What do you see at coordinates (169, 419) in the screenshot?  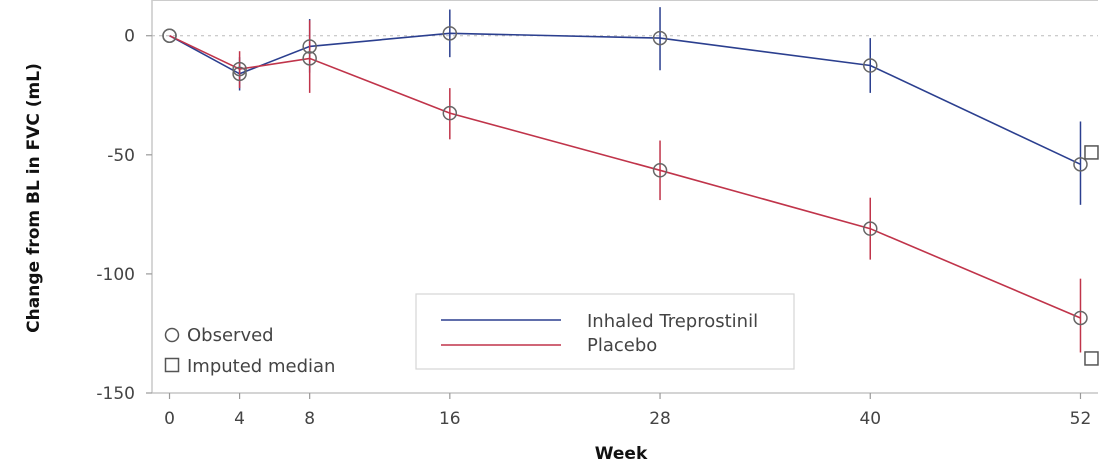 I see `x-tick-label: 0` at bounding box center [169, 419].